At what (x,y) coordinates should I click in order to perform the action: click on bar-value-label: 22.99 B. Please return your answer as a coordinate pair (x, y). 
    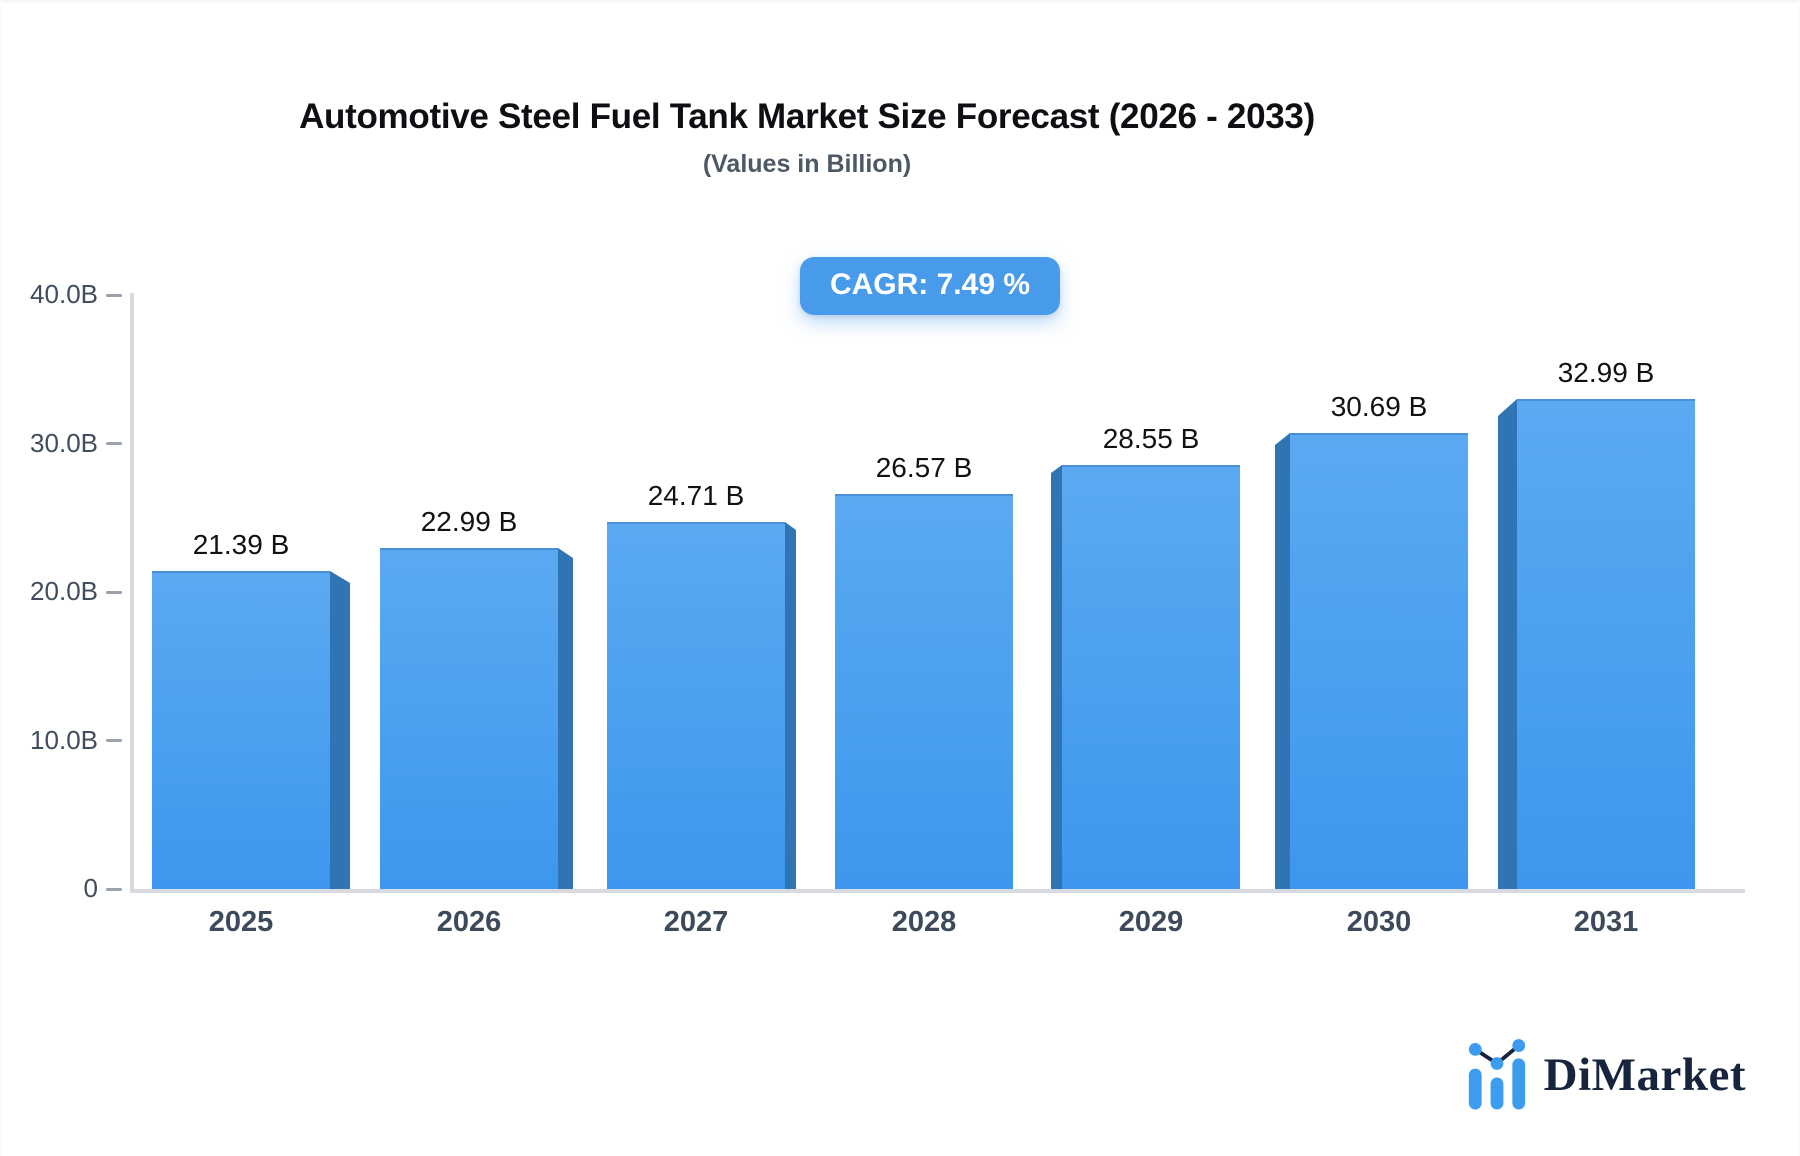
    Looking at the image, I should click on (469, 521).